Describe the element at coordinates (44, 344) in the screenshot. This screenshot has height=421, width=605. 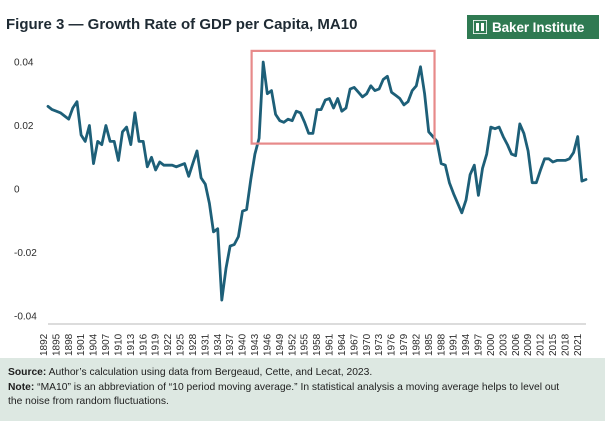
I see `x-tick-label: 1892` at that location.